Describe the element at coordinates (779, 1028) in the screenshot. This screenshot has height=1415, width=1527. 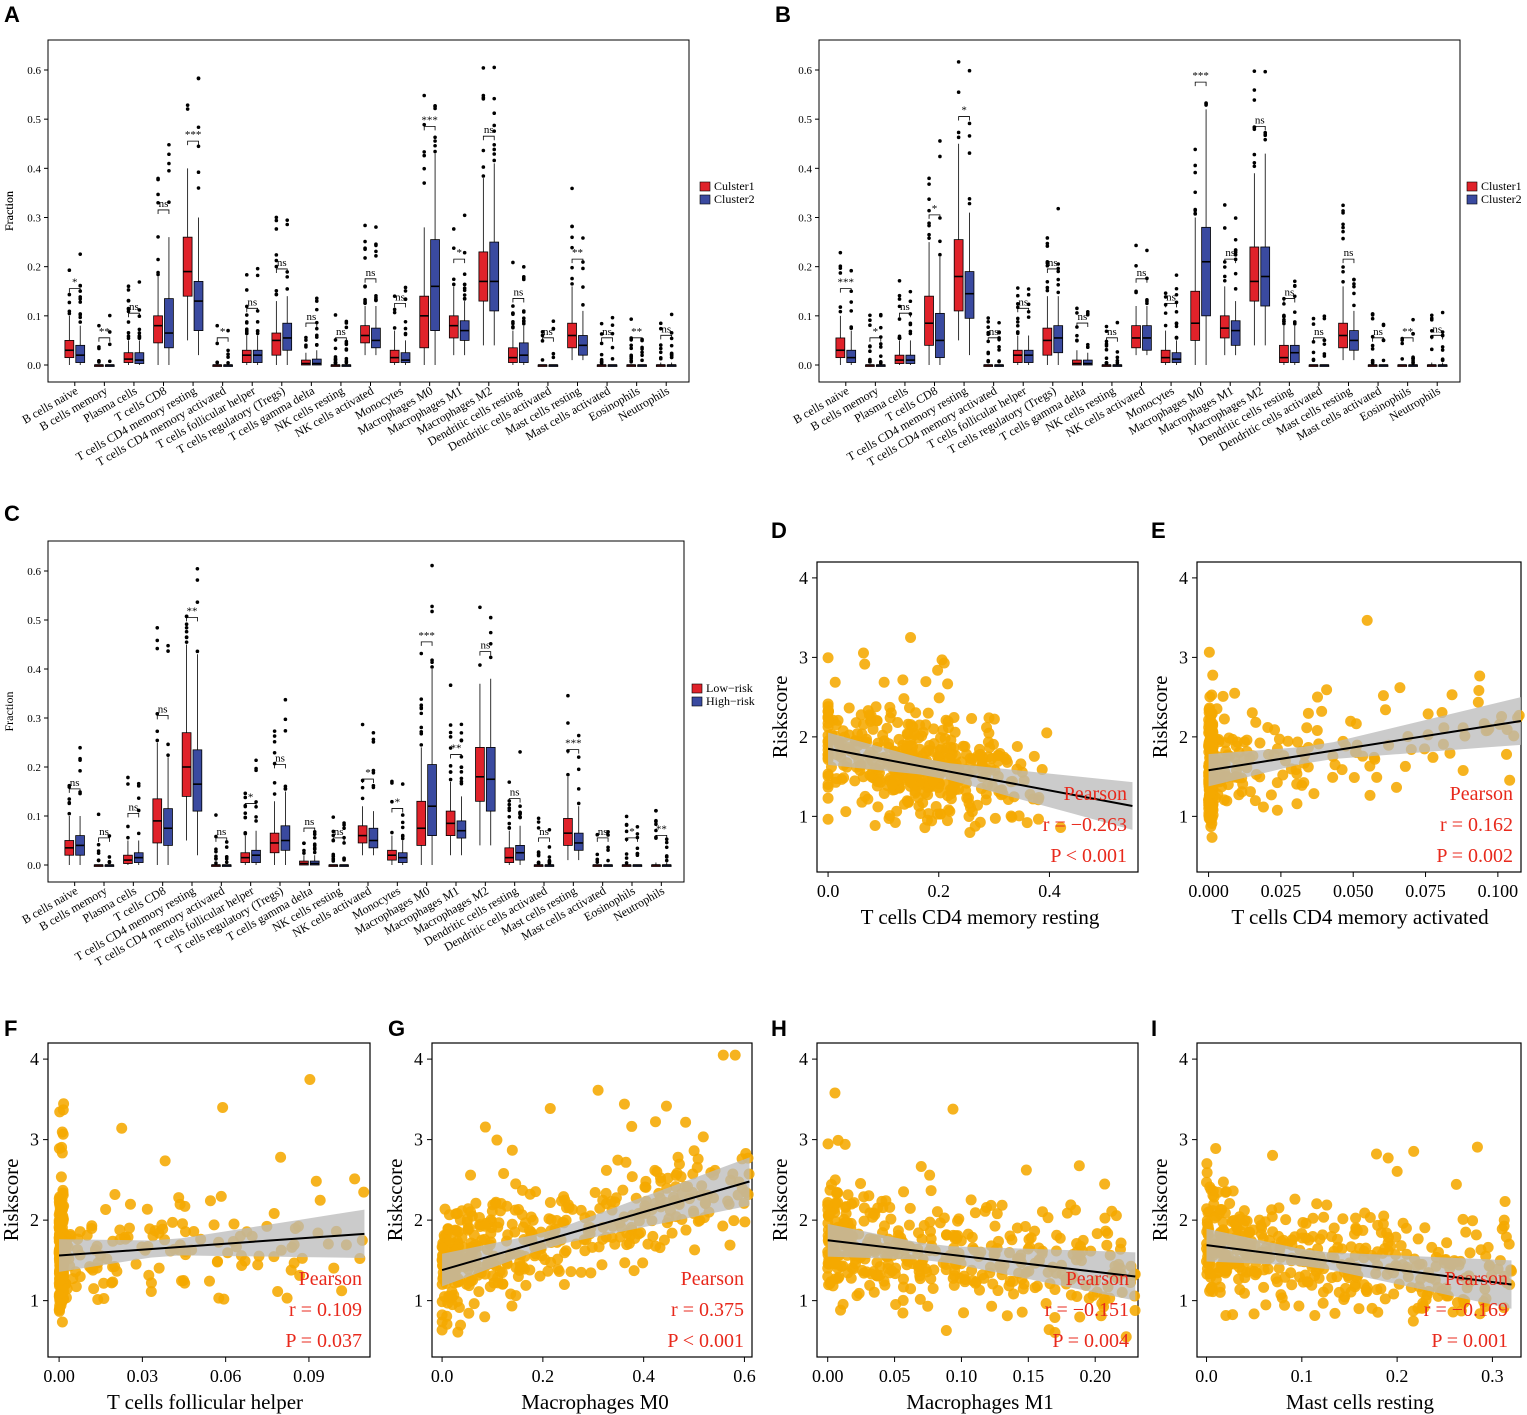
I see `panel-label: H` at that location.